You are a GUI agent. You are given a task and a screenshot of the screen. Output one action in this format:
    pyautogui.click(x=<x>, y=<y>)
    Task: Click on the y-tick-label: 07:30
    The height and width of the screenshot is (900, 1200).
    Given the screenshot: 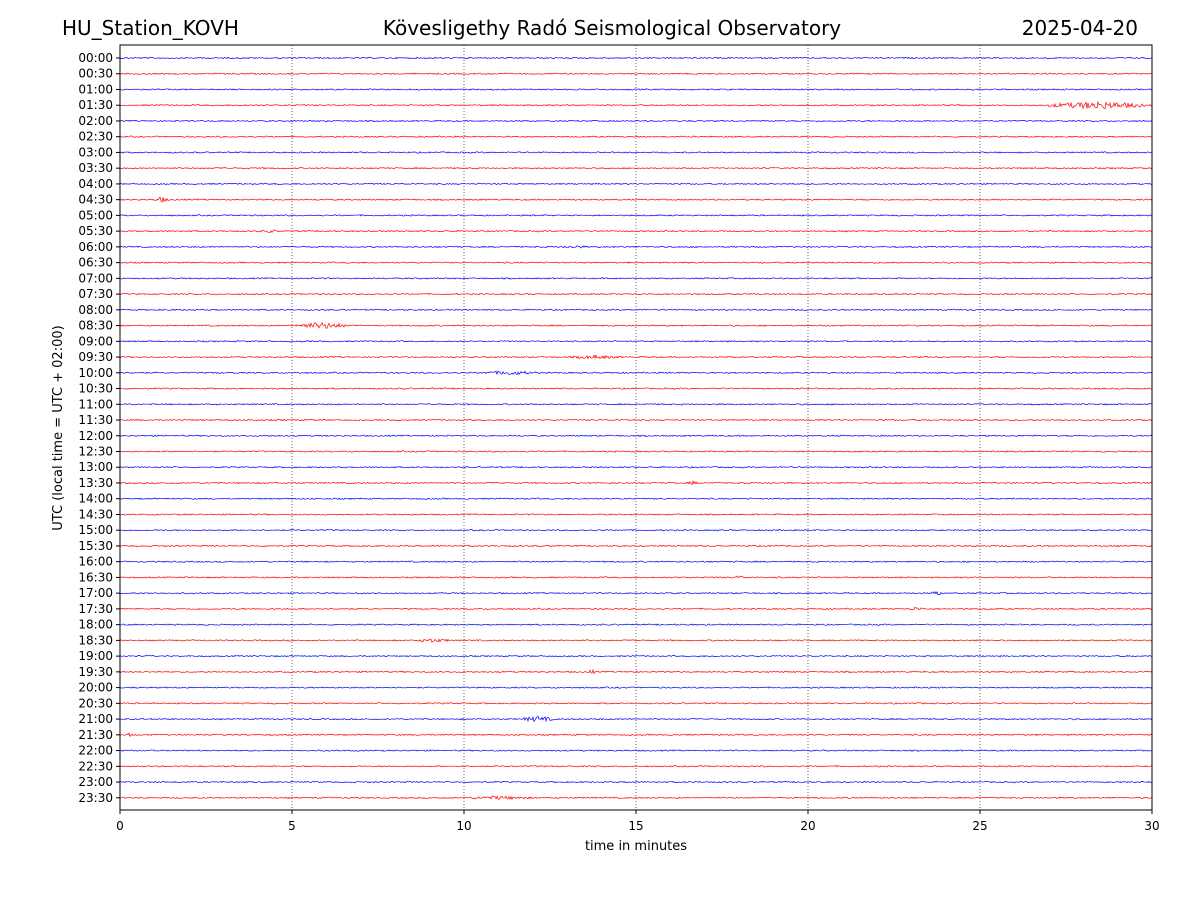 What is the action you would take?
    pyautogui.click(x=95, y=294)
    